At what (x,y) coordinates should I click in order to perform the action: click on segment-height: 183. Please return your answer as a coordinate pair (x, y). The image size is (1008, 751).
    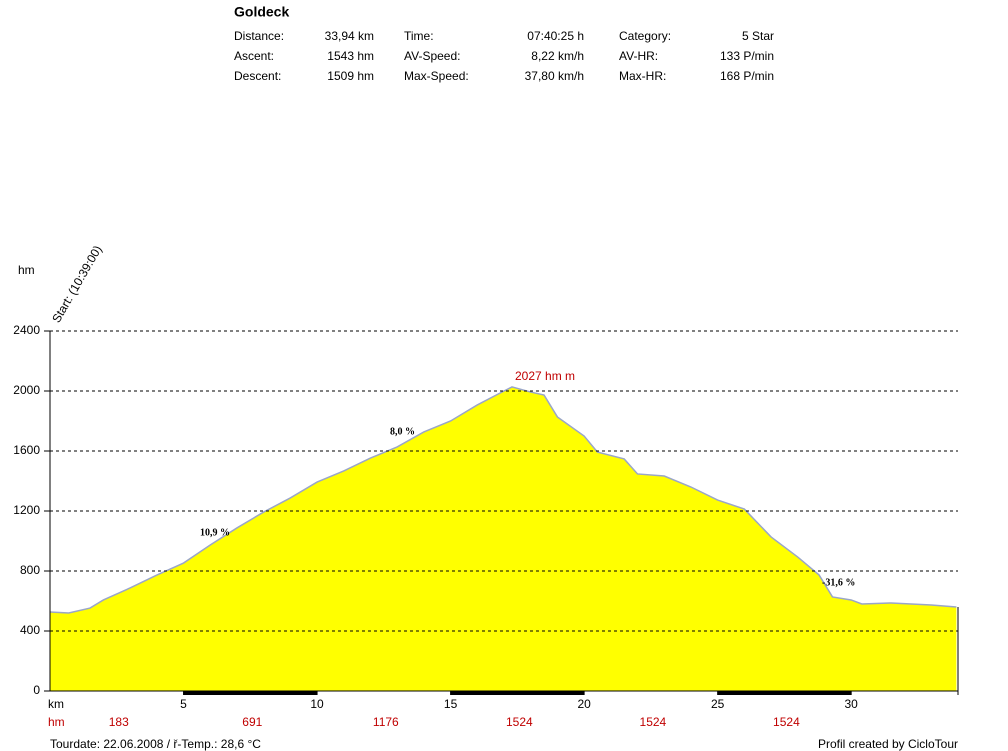
    Looking at the image, I should click on (119, 722).